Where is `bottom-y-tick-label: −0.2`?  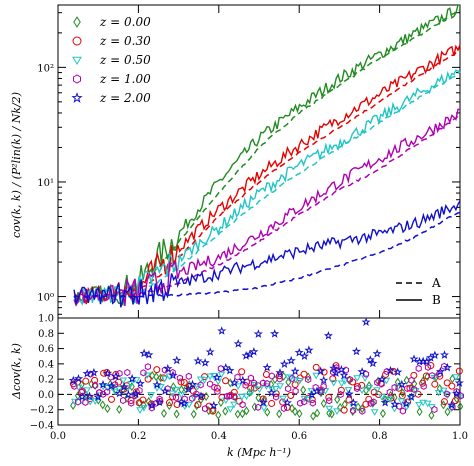 bottom-y-tick-label: −0.2 is located at coordinates (42, 410).